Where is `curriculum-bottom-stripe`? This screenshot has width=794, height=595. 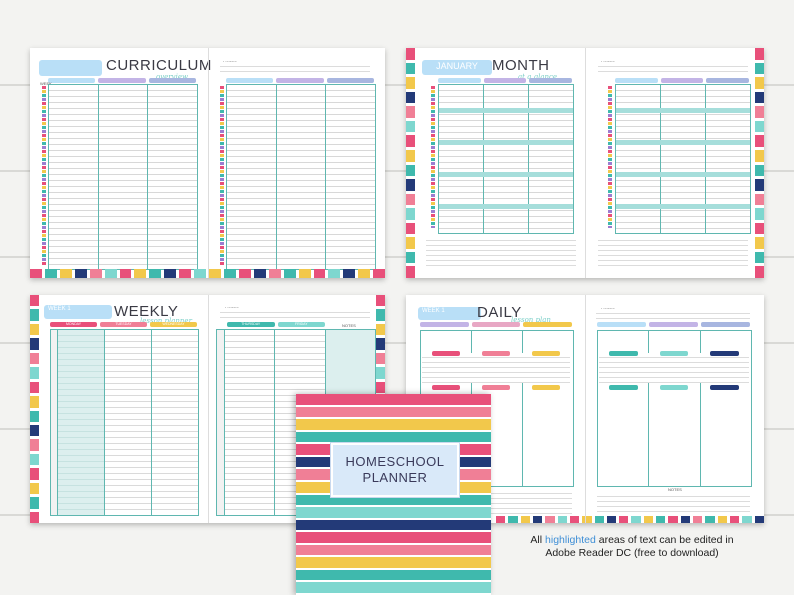 curriculum-bottom-stripe is located at coordinates (208, 273).